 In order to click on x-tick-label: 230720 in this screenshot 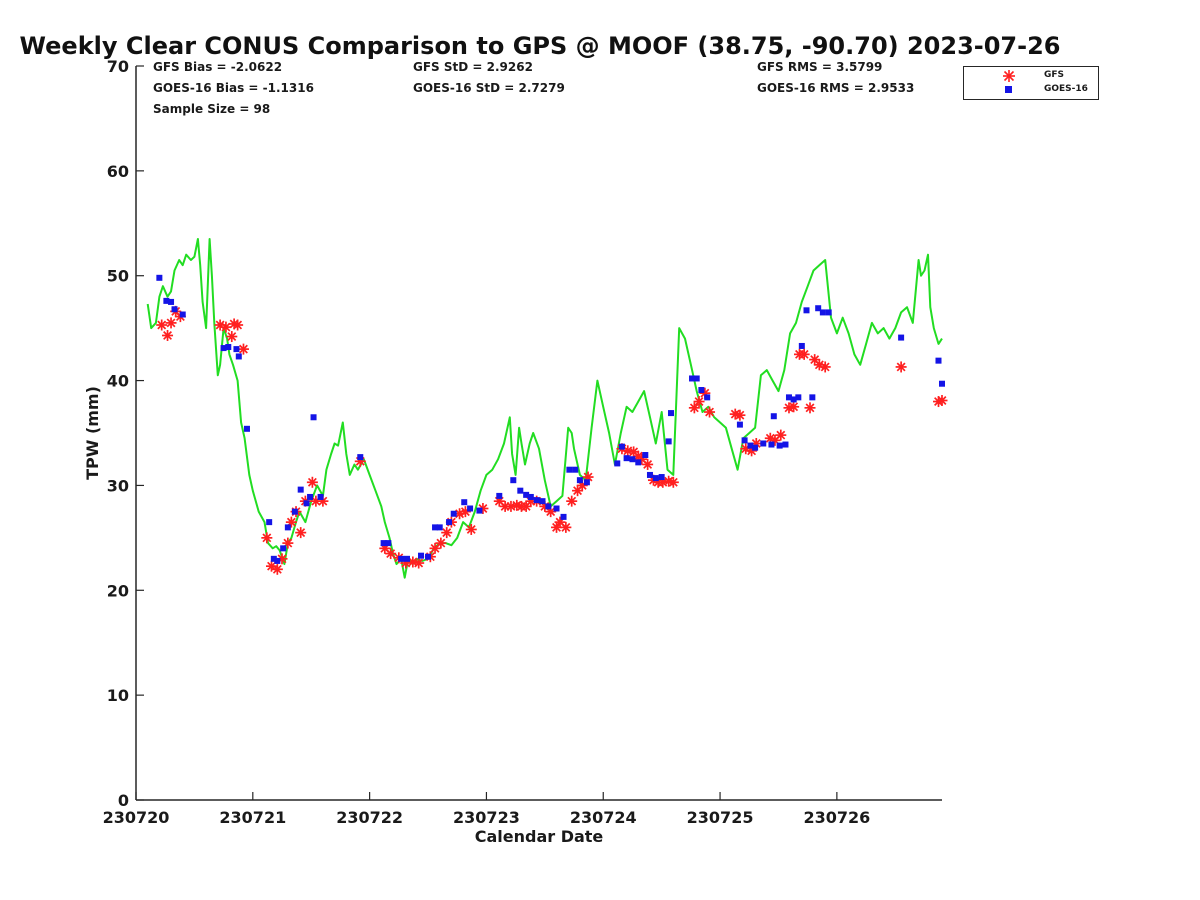, I will do `click(136, 817)`.